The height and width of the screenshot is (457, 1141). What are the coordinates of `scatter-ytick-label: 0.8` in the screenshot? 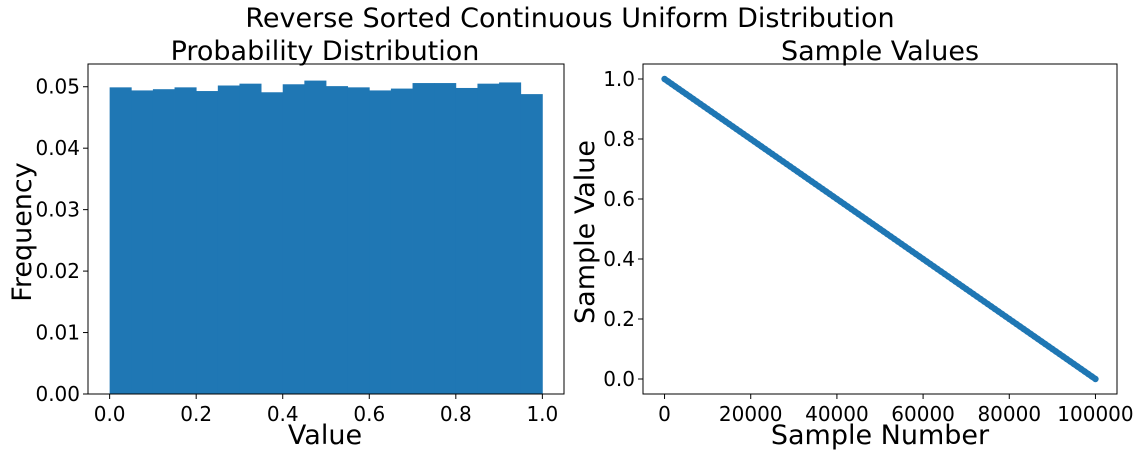 It's located at (619, 139).